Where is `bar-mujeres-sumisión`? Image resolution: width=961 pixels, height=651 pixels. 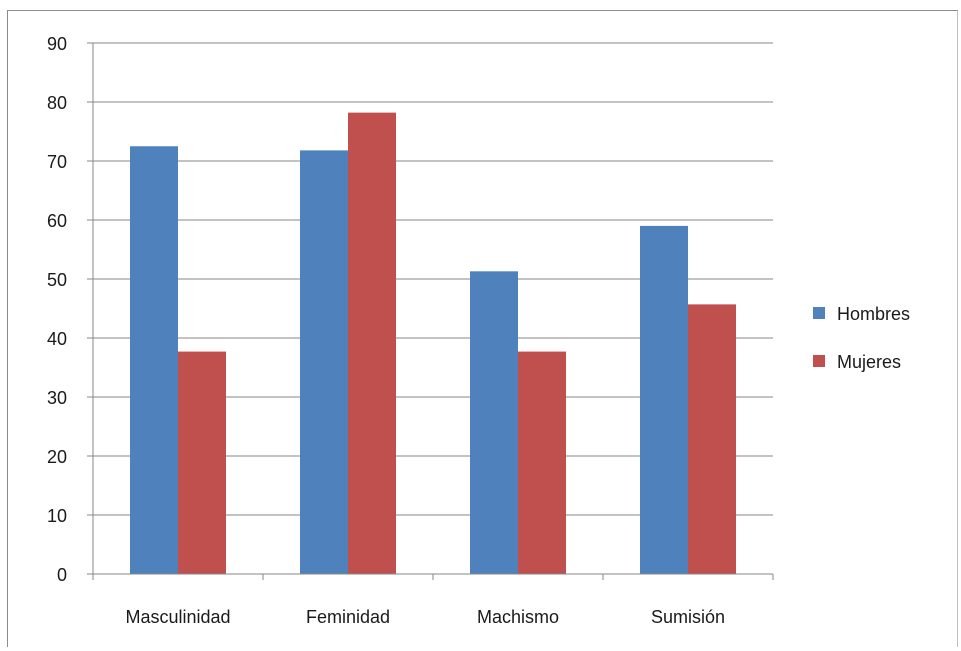 bar-mujeres-sumisión is located at coordinates (712, 439).